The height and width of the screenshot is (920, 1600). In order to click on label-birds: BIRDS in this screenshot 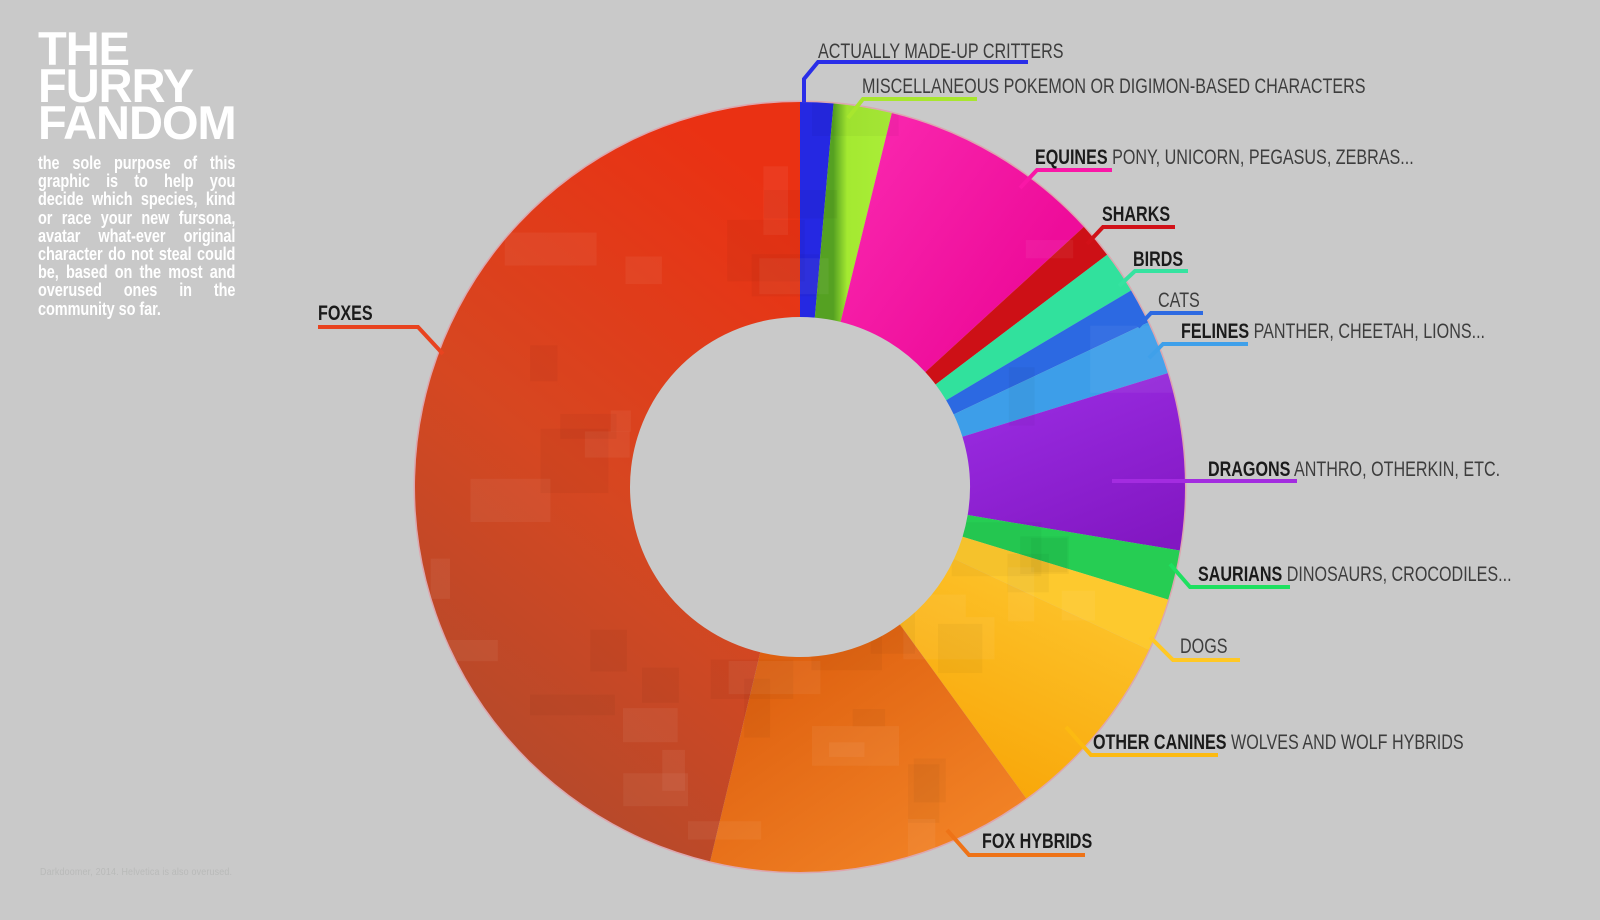, I will do `click(1158, 259)`.